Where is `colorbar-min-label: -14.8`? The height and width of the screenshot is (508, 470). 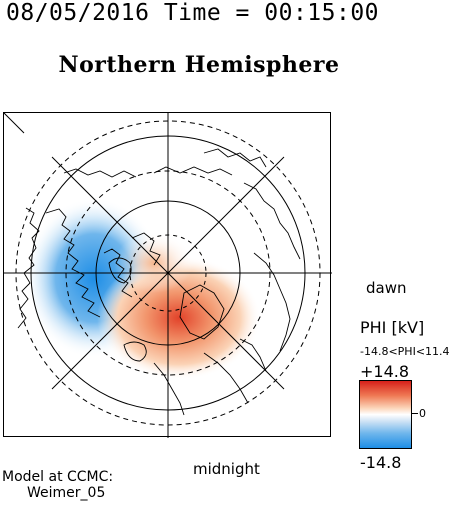 colorbar-min-label: -14.8 is located at coordinates (381, 462).